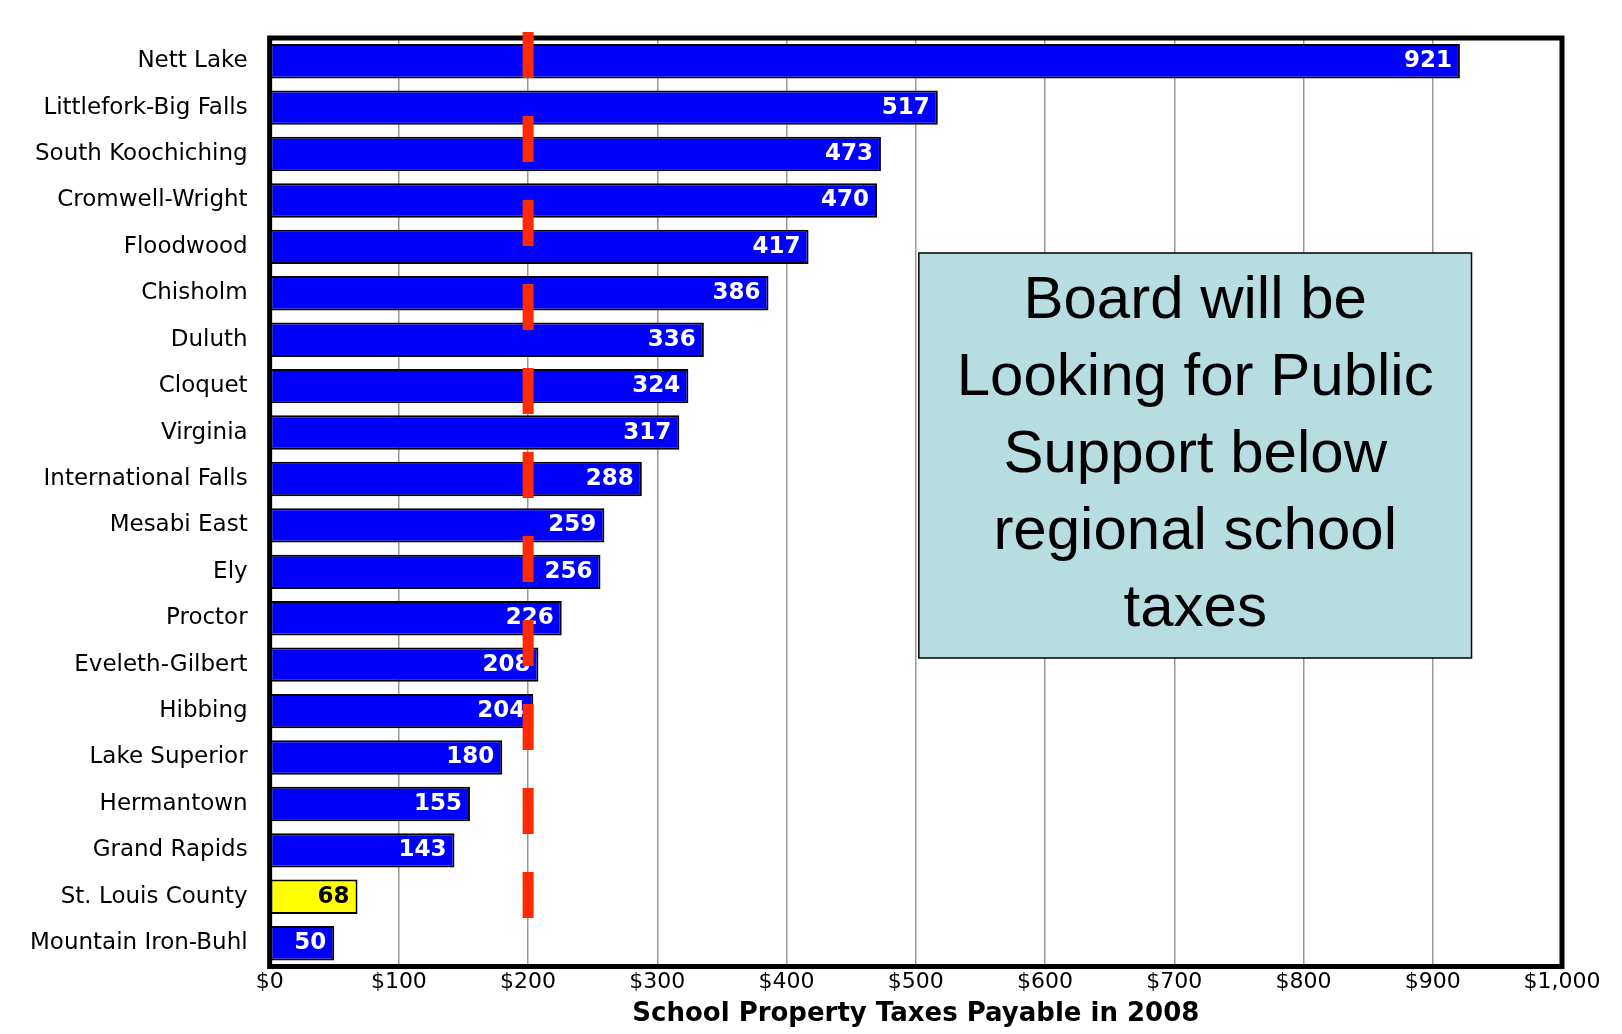 This screenshot has height=1034, width=1622. What do you see at coordinates (776, 244) in the screenshot?
I see `data-label: 417` at bounding box center [776, 244].